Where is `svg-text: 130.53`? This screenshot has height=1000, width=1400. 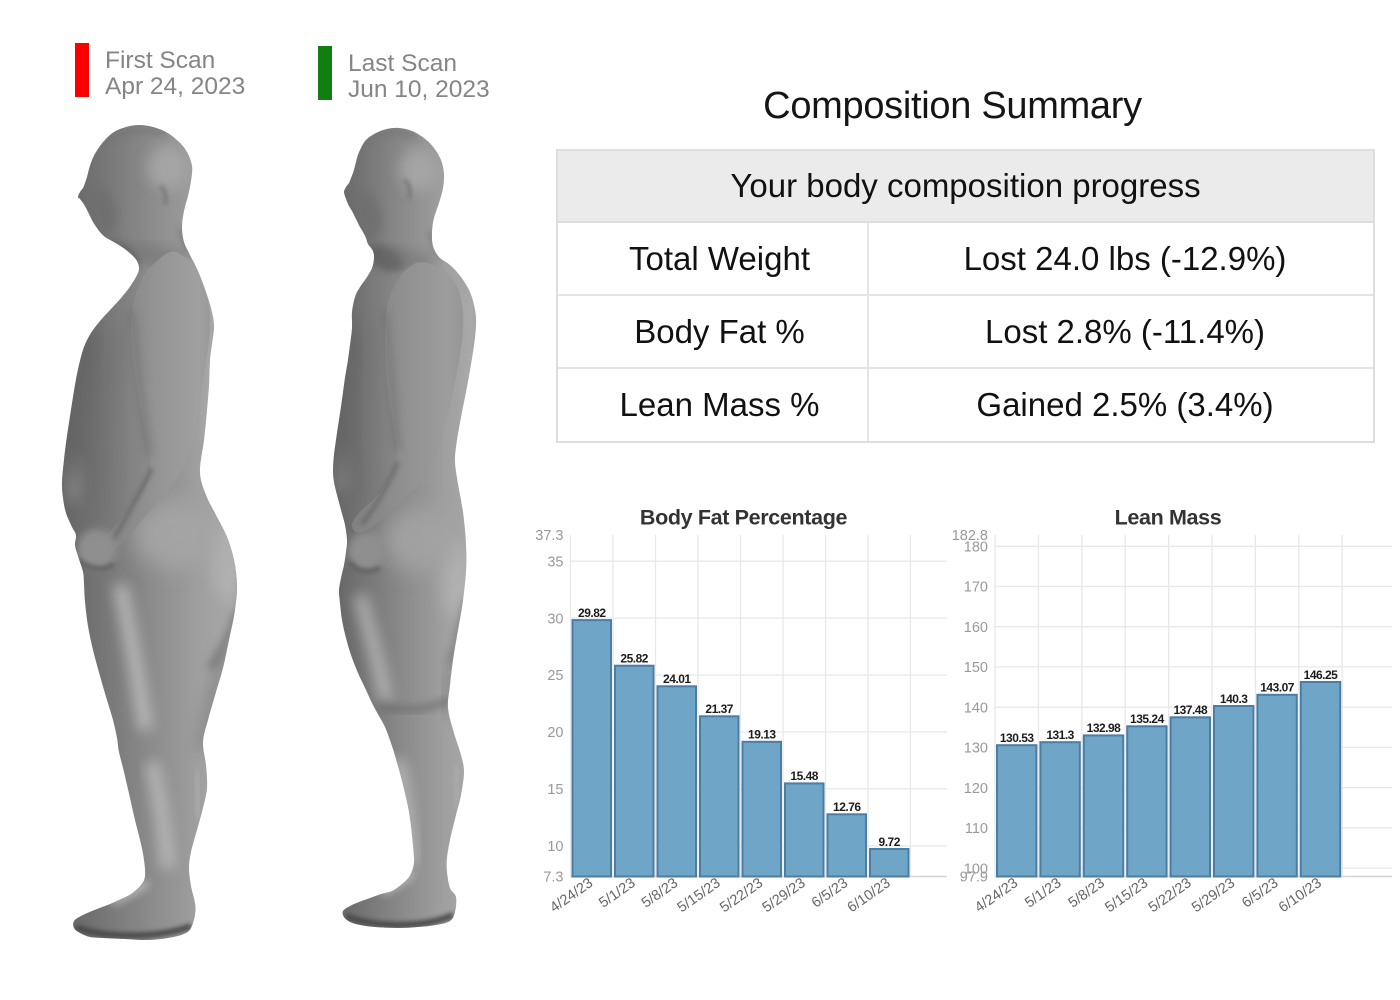 svg-text: 130.53 is located at coordinates (1017, 738).